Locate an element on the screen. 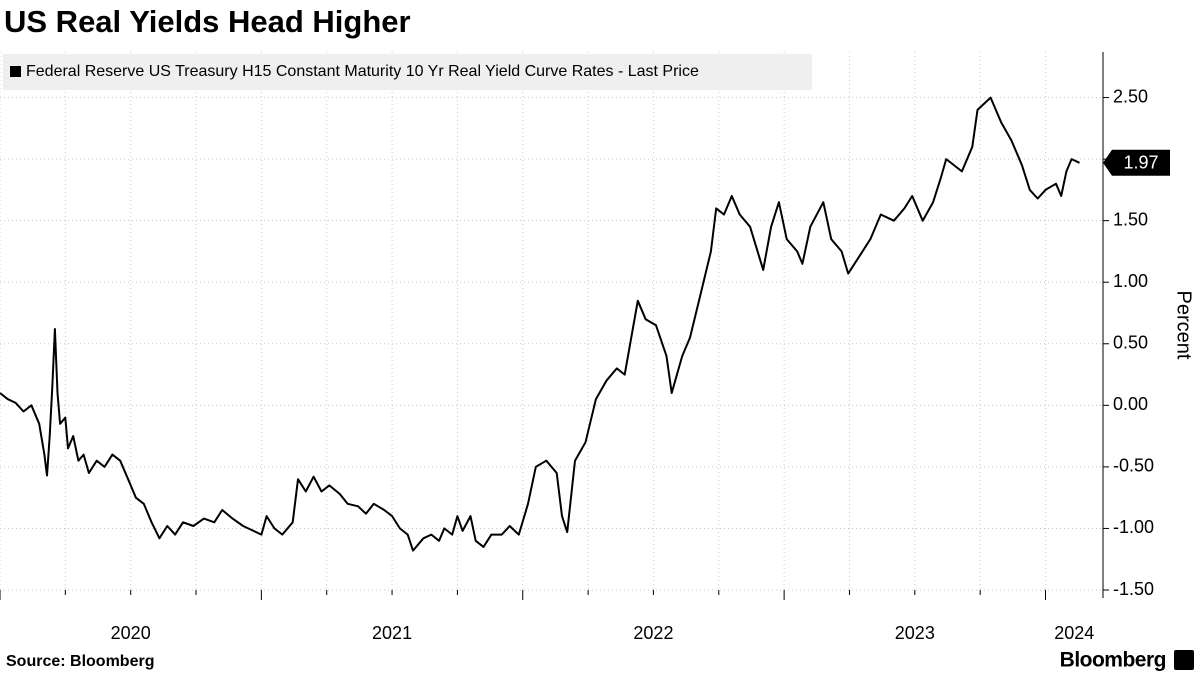  x-tick-label: 2023 is located at coordinates (915, 633).